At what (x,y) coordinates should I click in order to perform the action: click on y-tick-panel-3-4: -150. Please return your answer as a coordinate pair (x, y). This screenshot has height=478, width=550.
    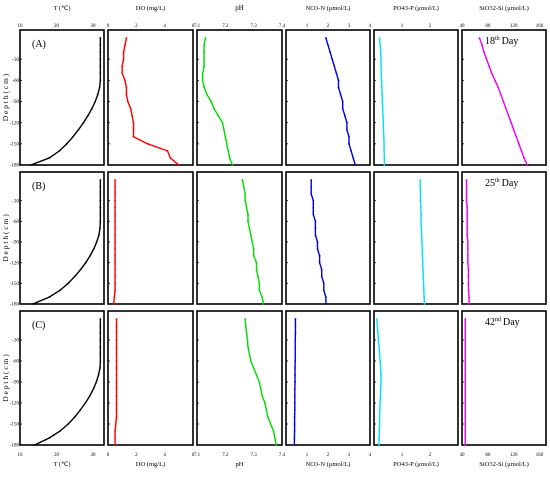
    Looking at the image, I should click on (15, 425).